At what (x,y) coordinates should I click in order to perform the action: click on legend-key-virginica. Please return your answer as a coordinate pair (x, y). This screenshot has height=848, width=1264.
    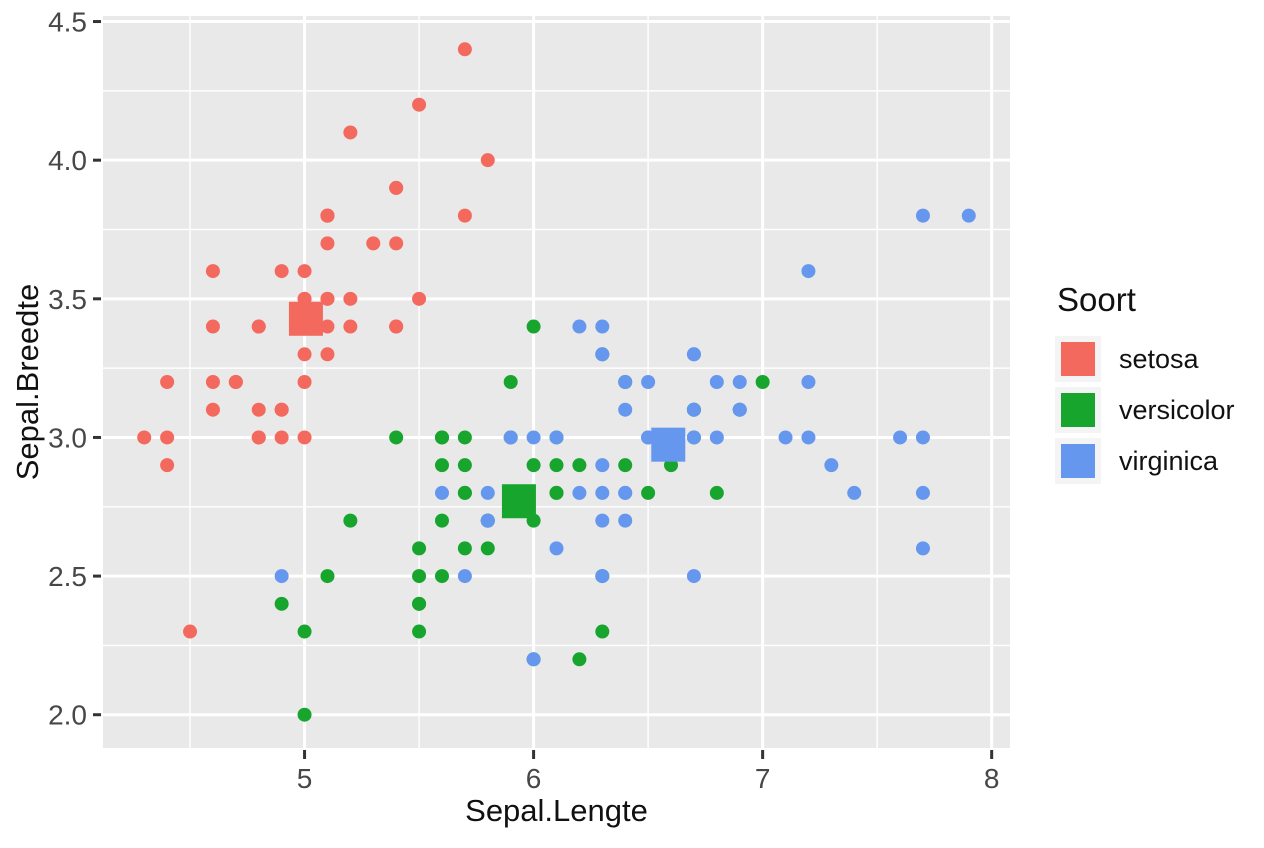
    Looking at the image, I should click on (1078, 461).